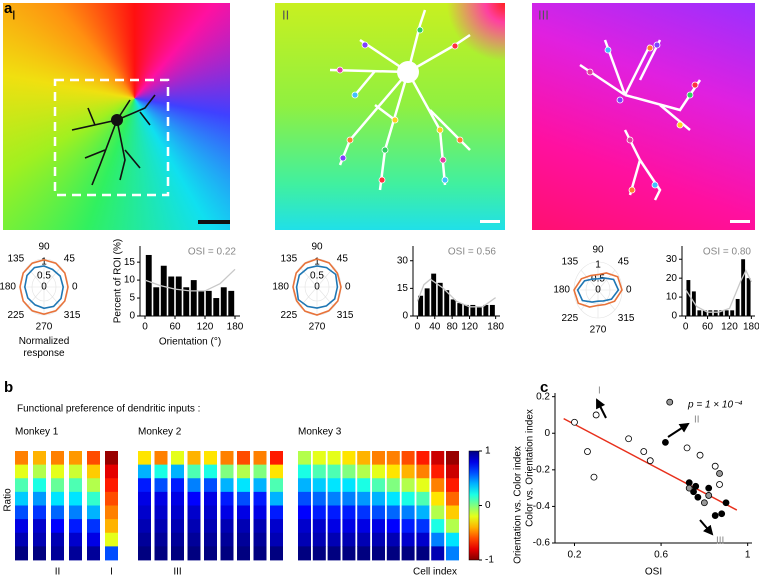 This screenshot has width=759, height=579. Describe the element at coordinates (653, 572) in the screenshot. I see `x-axis-label: OSI` at that location.